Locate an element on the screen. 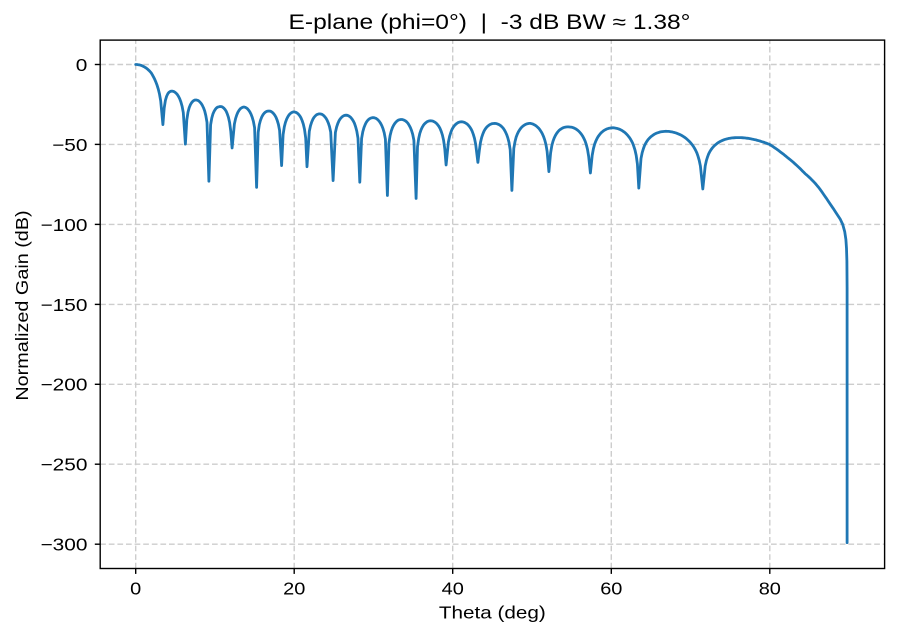 This screenshot has width=897, height=637. svg-text: −300 is located at coordinates (64, 545).